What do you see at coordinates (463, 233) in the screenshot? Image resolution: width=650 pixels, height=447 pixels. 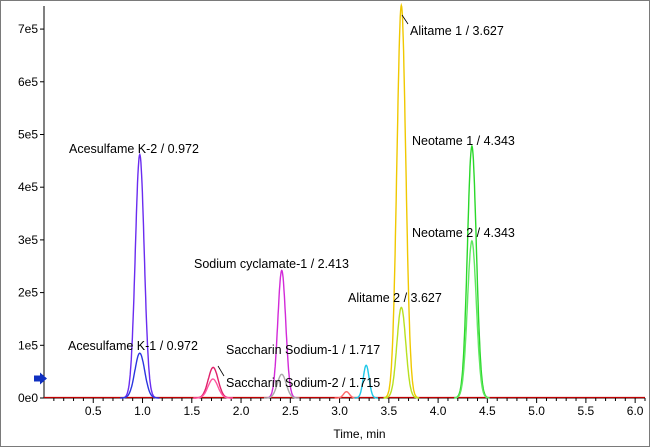 I see `peak-label-neotame-2: Neotame 2 / 4.343` at bounding box center [463, 233].